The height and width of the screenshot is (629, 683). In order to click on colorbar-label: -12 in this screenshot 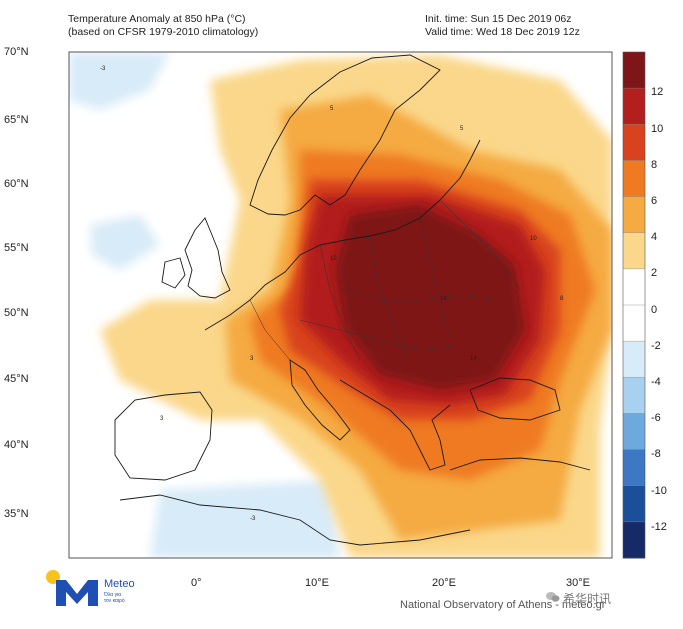, I will do `click(659, 527)`.